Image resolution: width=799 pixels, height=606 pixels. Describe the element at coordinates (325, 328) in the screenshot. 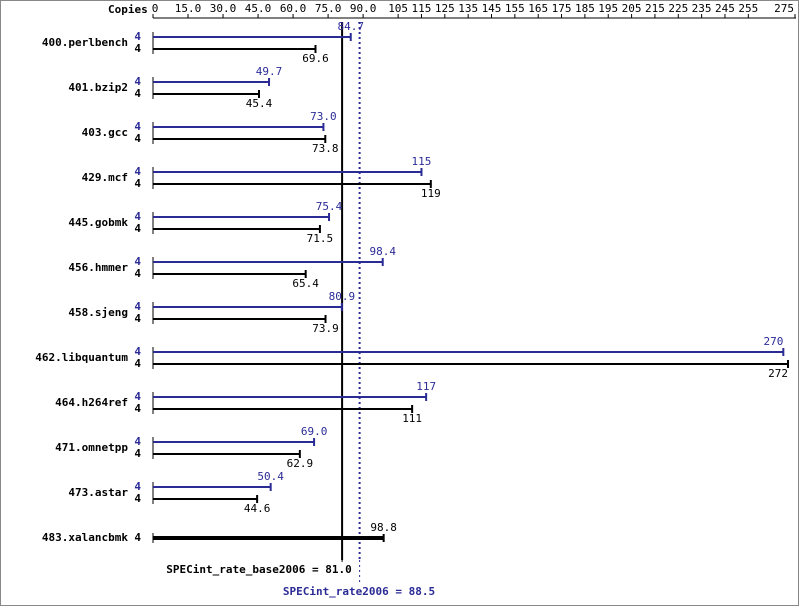

I see `value-label: 73.9` at that location.